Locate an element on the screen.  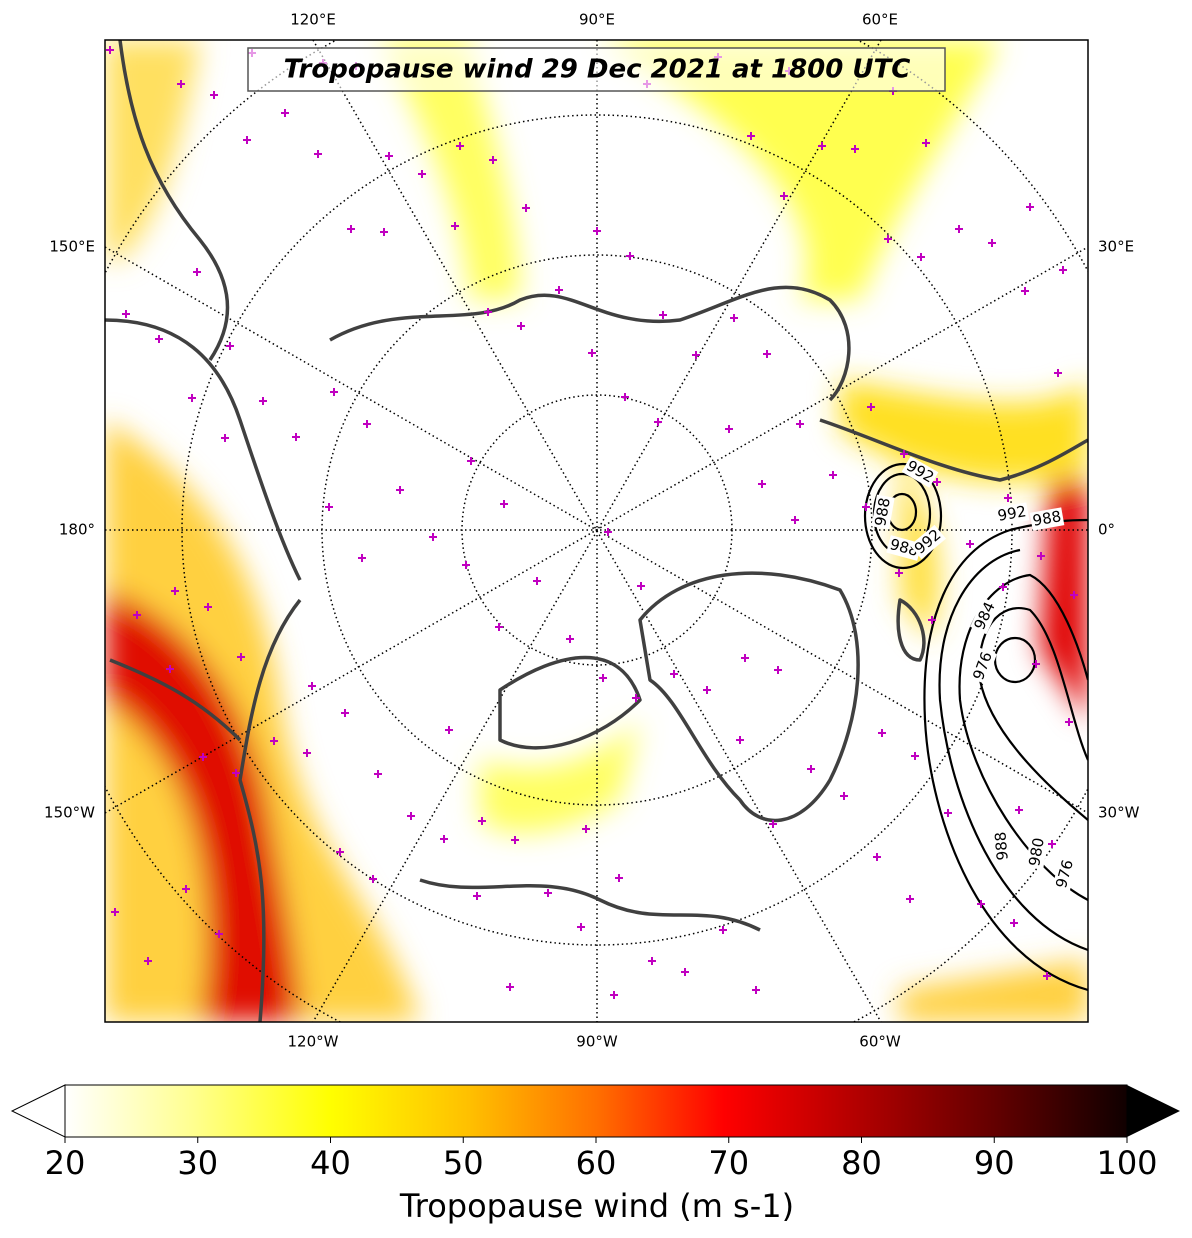
colorbar-label: Tropopause wind (m s-1) is located at coordinates (596, 1206).